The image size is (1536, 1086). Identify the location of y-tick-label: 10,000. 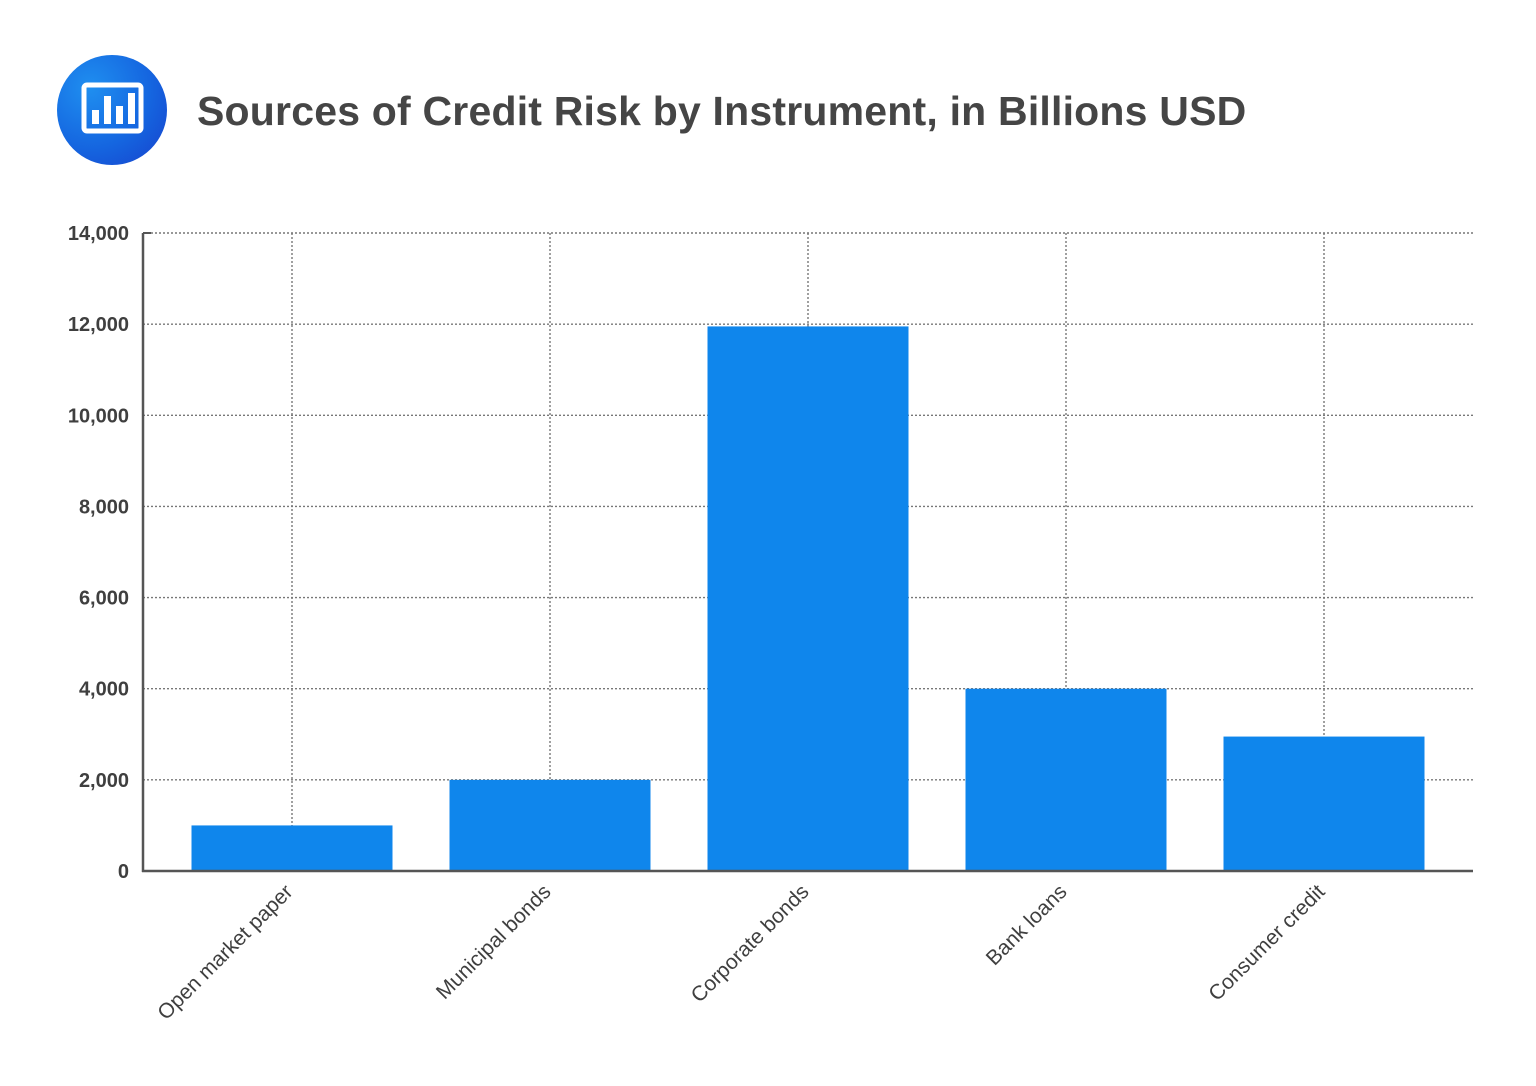
(98, 416).